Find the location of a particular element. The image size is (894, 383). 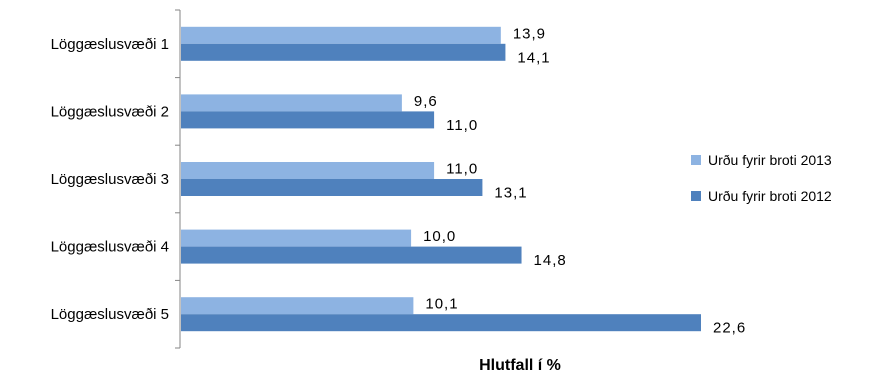

category-label: Löggæslusvæði 5 is located at coordinates (110, 314).